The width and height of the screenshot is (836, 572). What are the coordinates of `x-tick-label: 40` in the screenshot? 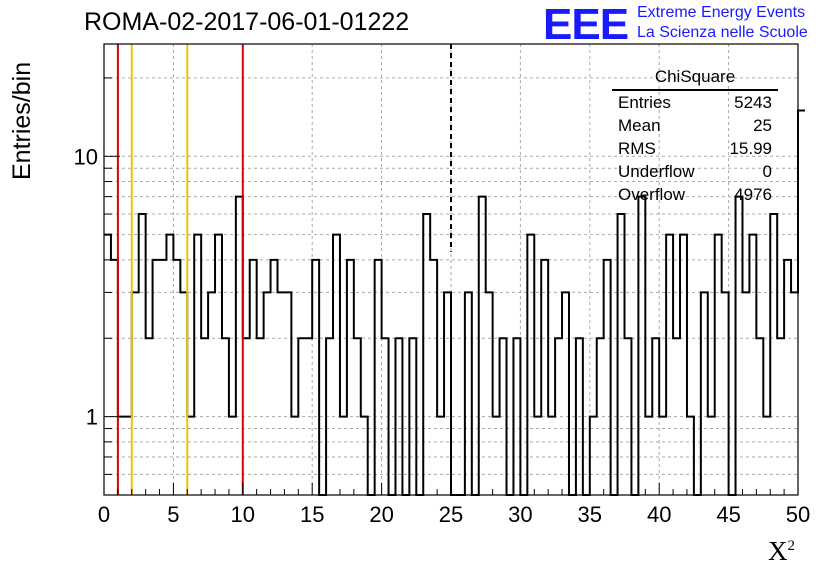 It's located at (659, 514).